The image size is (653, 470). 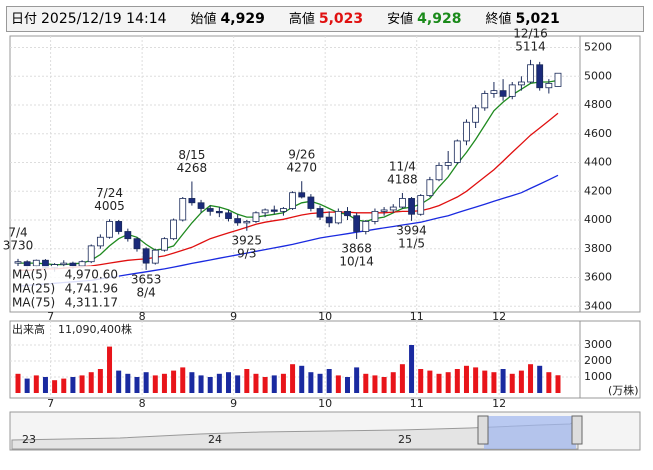 I want to click on y-tick-label: 4600, so click(x=598, y=133).